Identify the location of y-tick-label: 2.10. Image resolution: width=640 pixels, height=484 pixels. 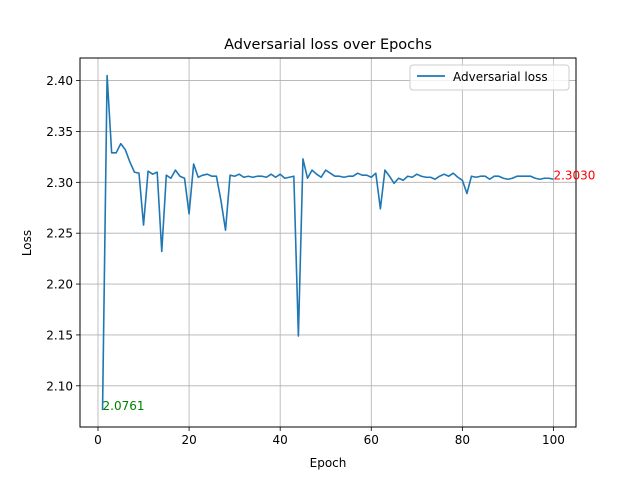
(59, 386).